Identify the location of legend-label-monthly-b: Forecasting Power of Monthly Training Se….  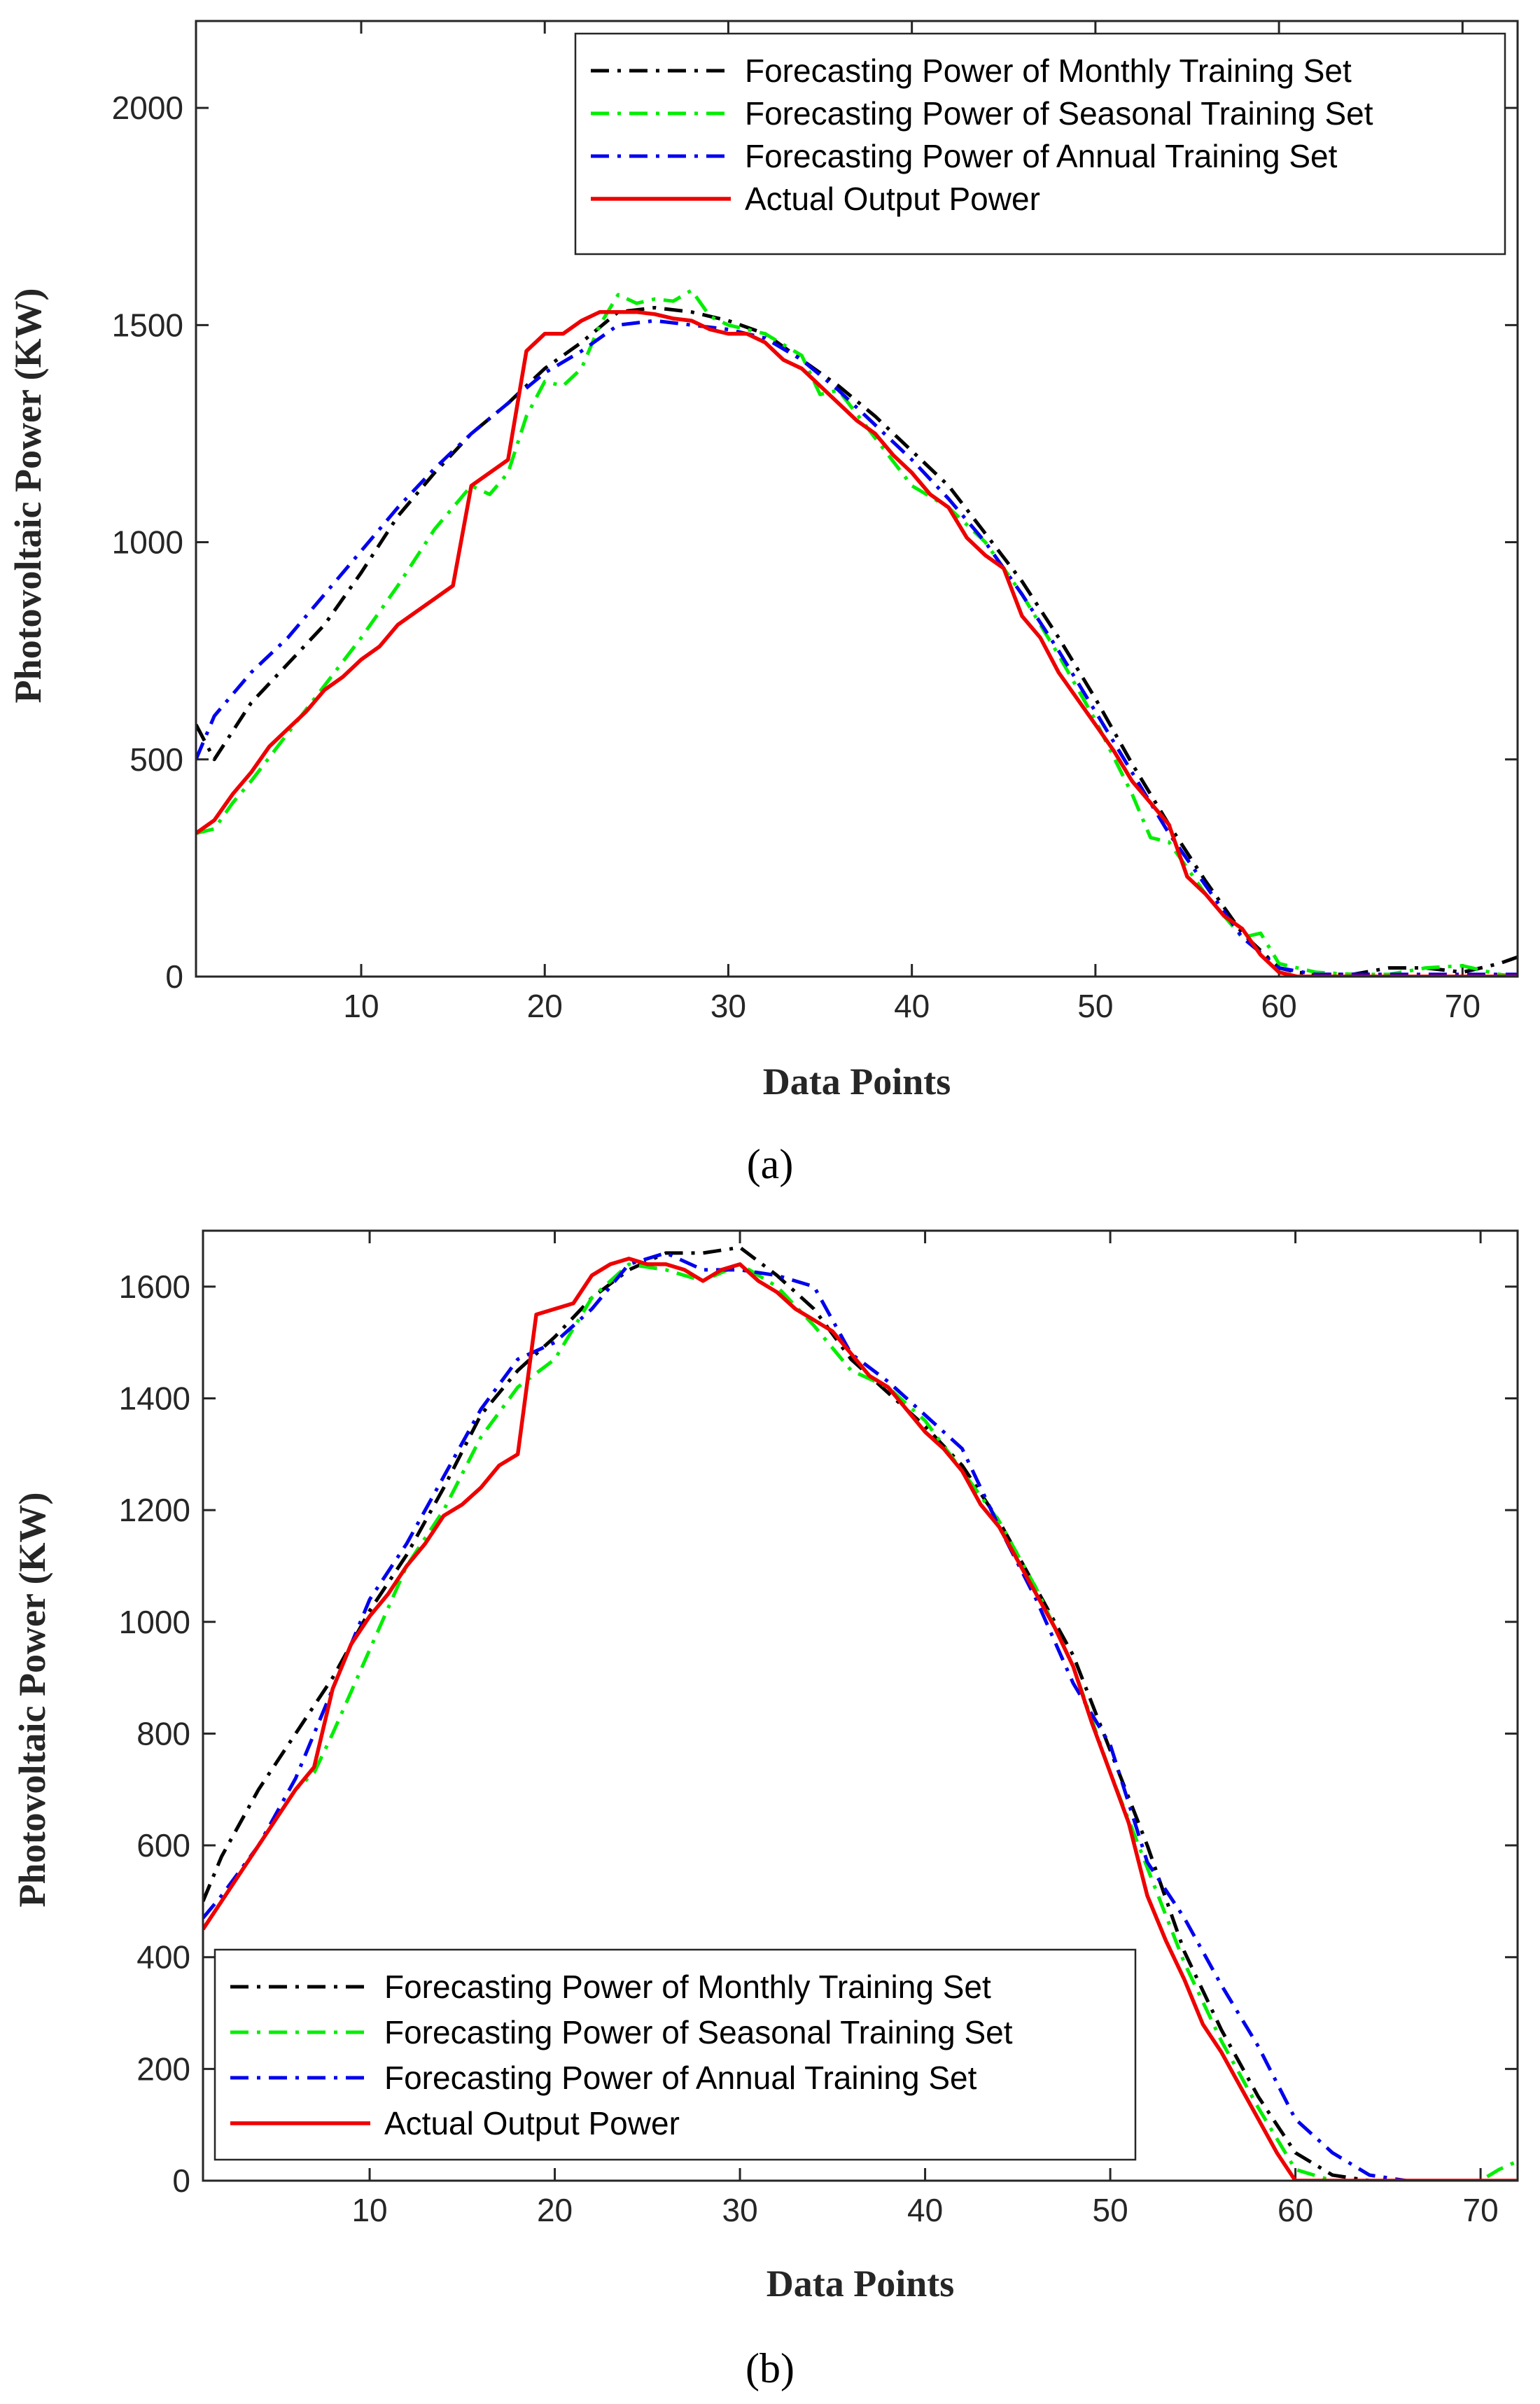
(687, 1987).